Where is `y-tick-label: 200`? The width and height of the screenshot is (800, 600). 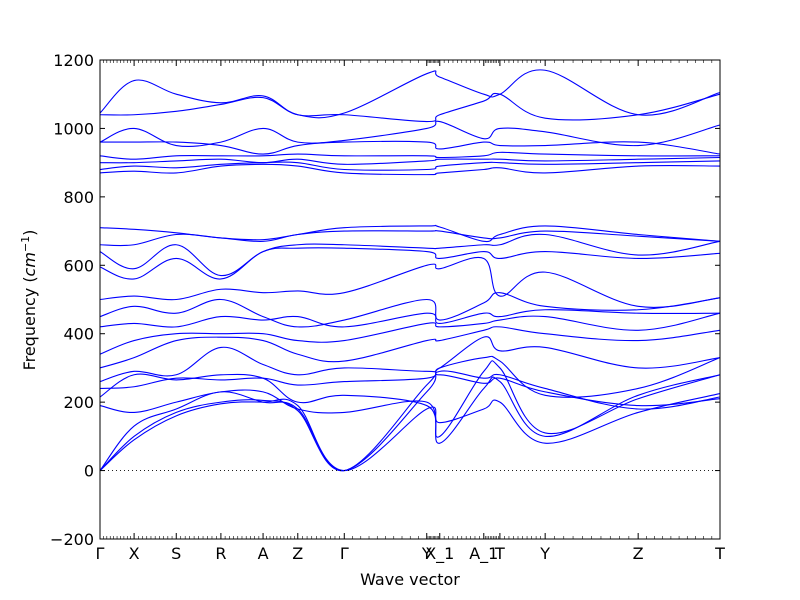
y-tick-label: 200 is located at coordinates (78, 402).